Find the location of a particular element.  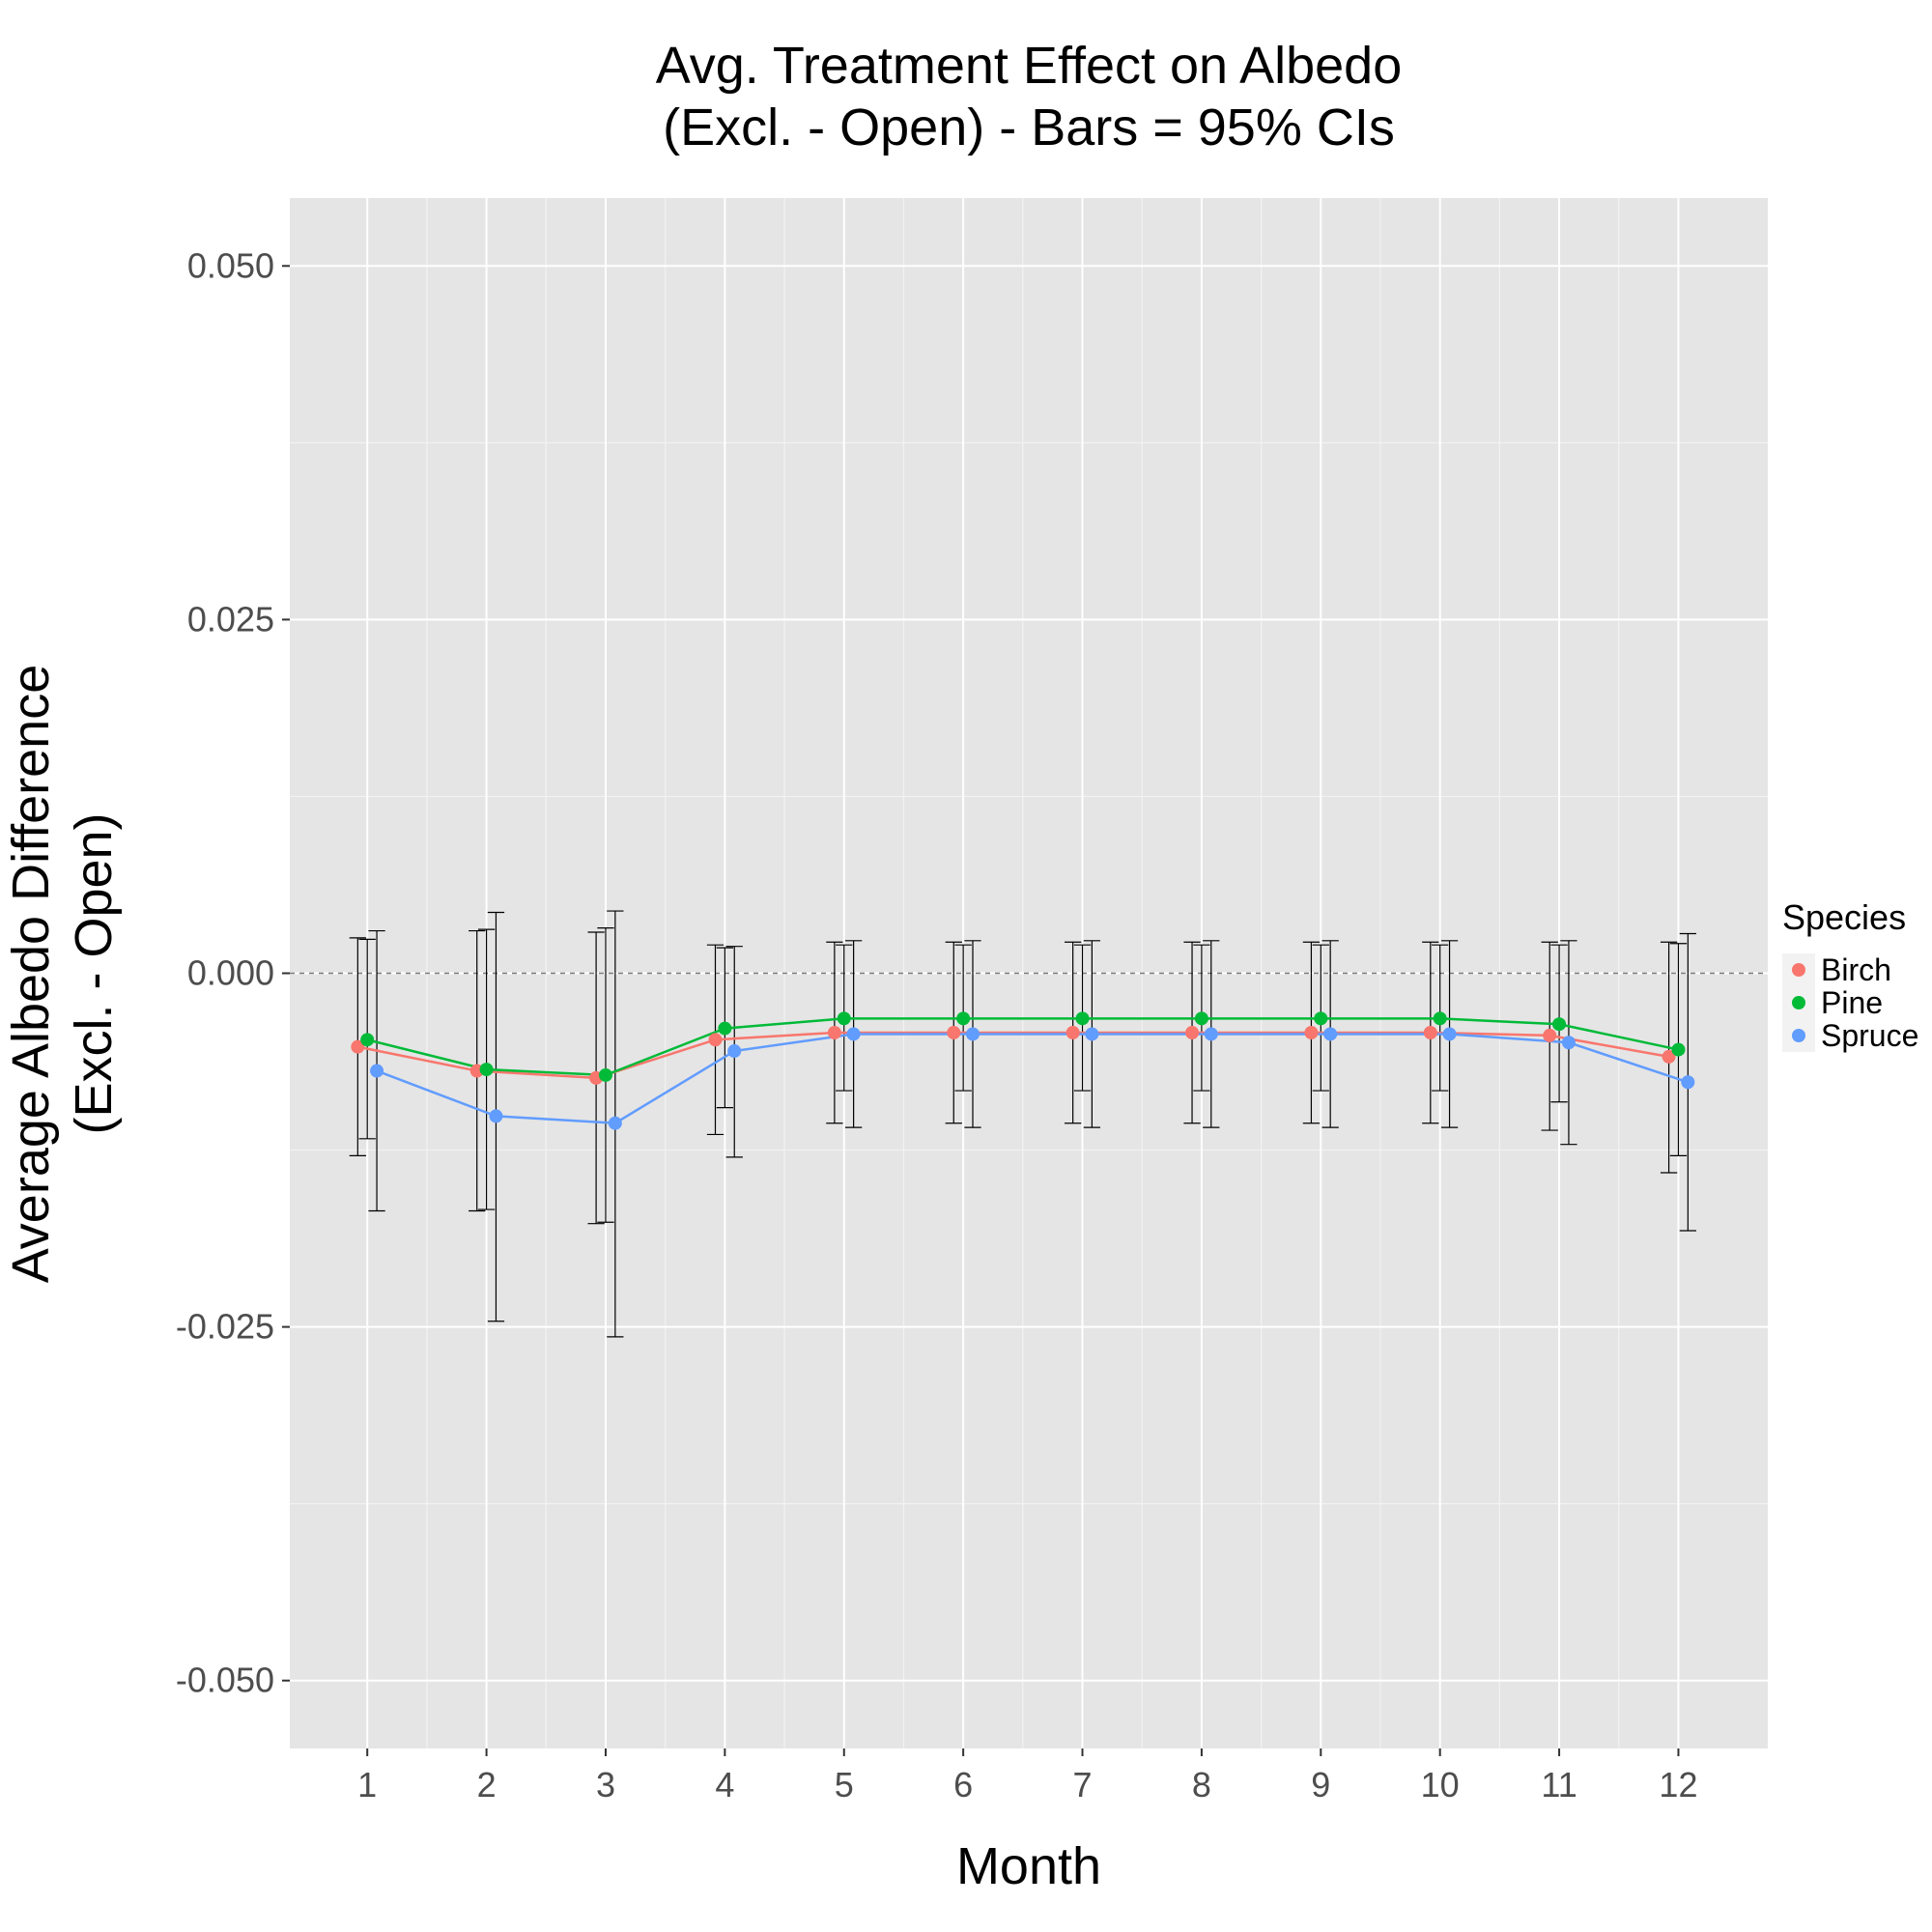

chart-title-line1: Avg. Treatment Effect on Albedo is located at coordinates (1029, 66).